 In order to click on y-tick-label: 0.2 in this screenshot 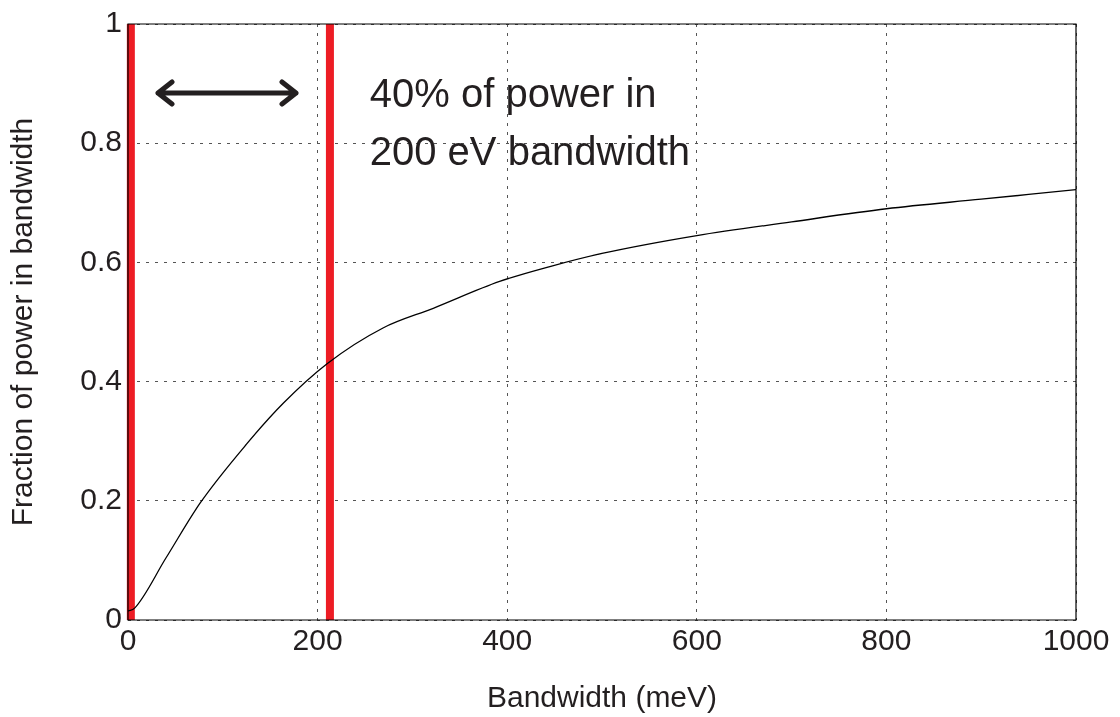, I will do `click(101, 499)`.